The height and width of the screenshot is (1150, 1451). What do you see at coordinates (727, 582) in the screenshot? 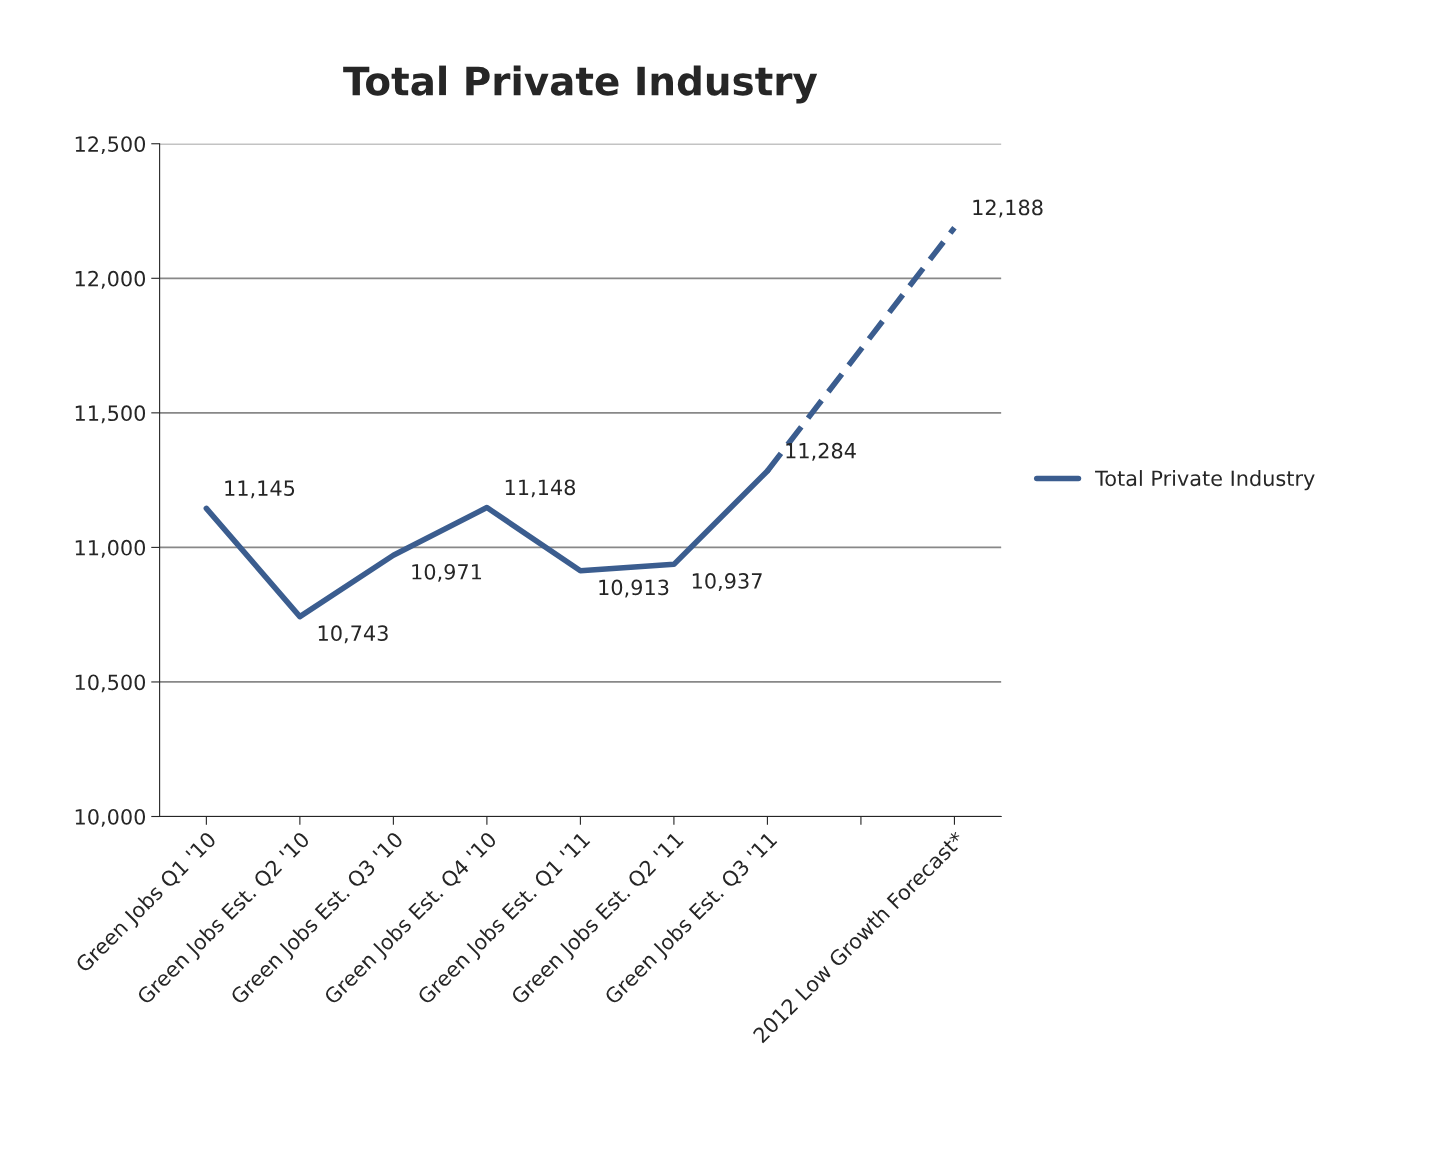
I see `data-label: 10,937` at bounding box center [727, 582].